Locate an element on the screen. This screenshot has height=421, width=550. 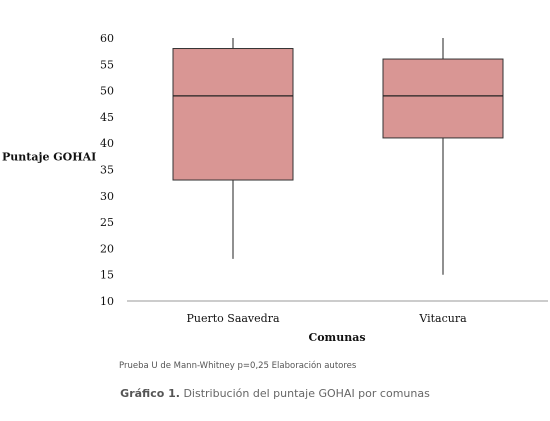
y-tick-label: 50 is located at coordinates (107, 91).